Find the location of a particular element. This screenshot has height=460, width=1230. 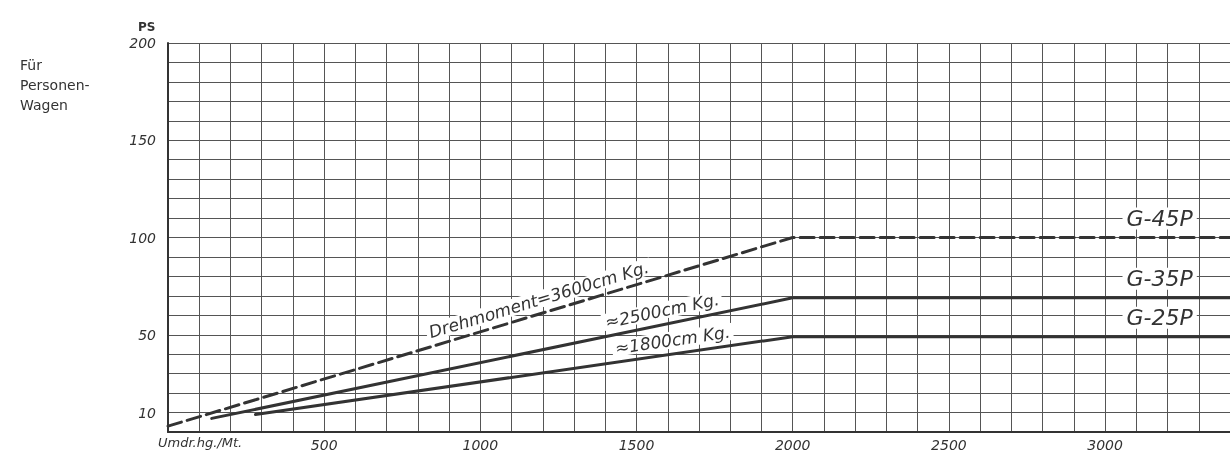

x-tick-label: 500 is located at coordinates (324, 445).